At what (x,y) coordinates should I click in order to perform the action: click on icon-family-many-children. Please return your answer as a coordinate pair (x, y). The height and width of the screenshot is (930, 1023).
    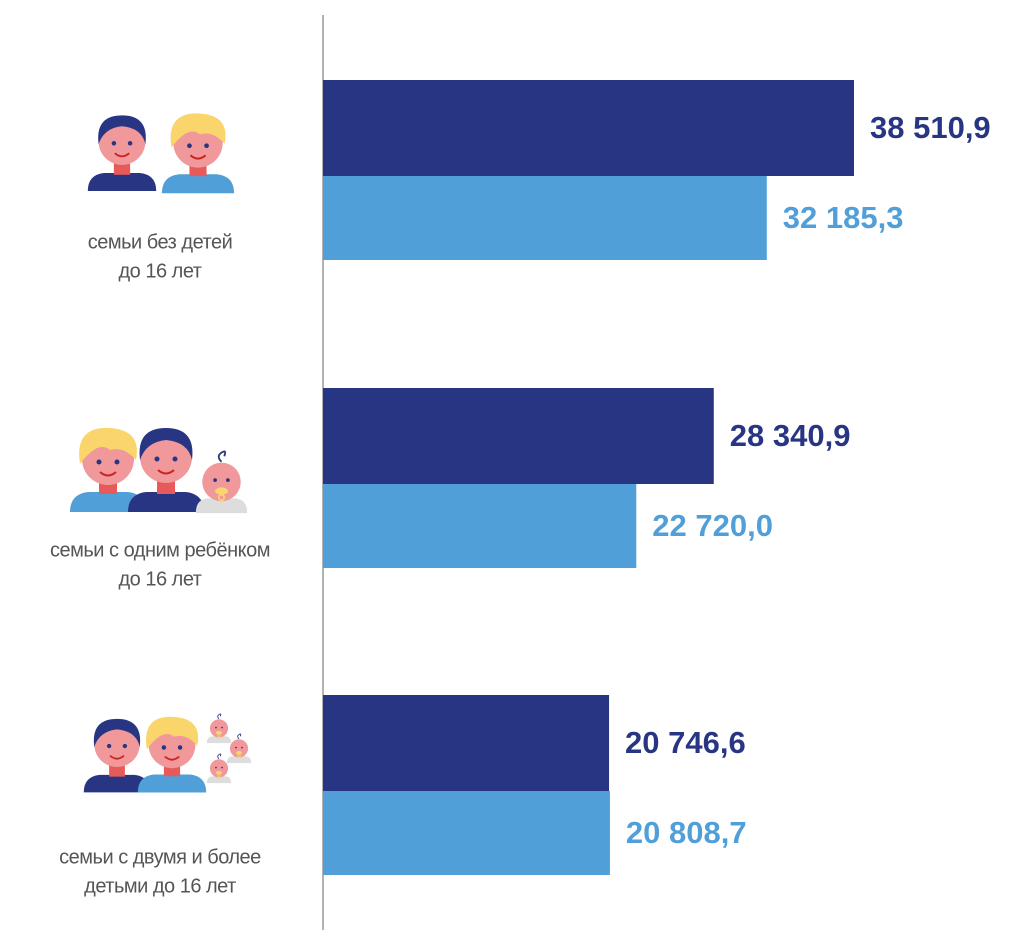
    Looking at the image, I should click on (167, 753).